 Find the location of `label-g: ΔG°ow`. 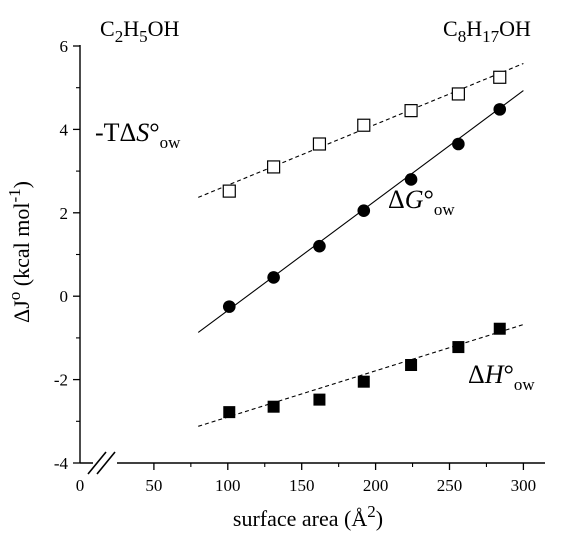

label-g: ΔG°ow is located at coordinates (421, 202).